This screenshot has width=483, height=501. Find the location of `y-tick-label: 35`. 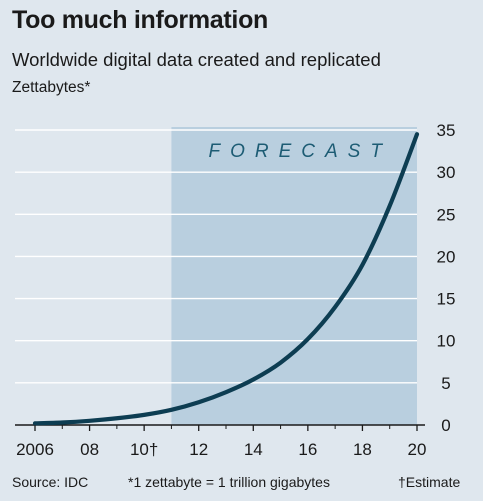

y-tick-label: 35 is located at coordinates (446, 130).